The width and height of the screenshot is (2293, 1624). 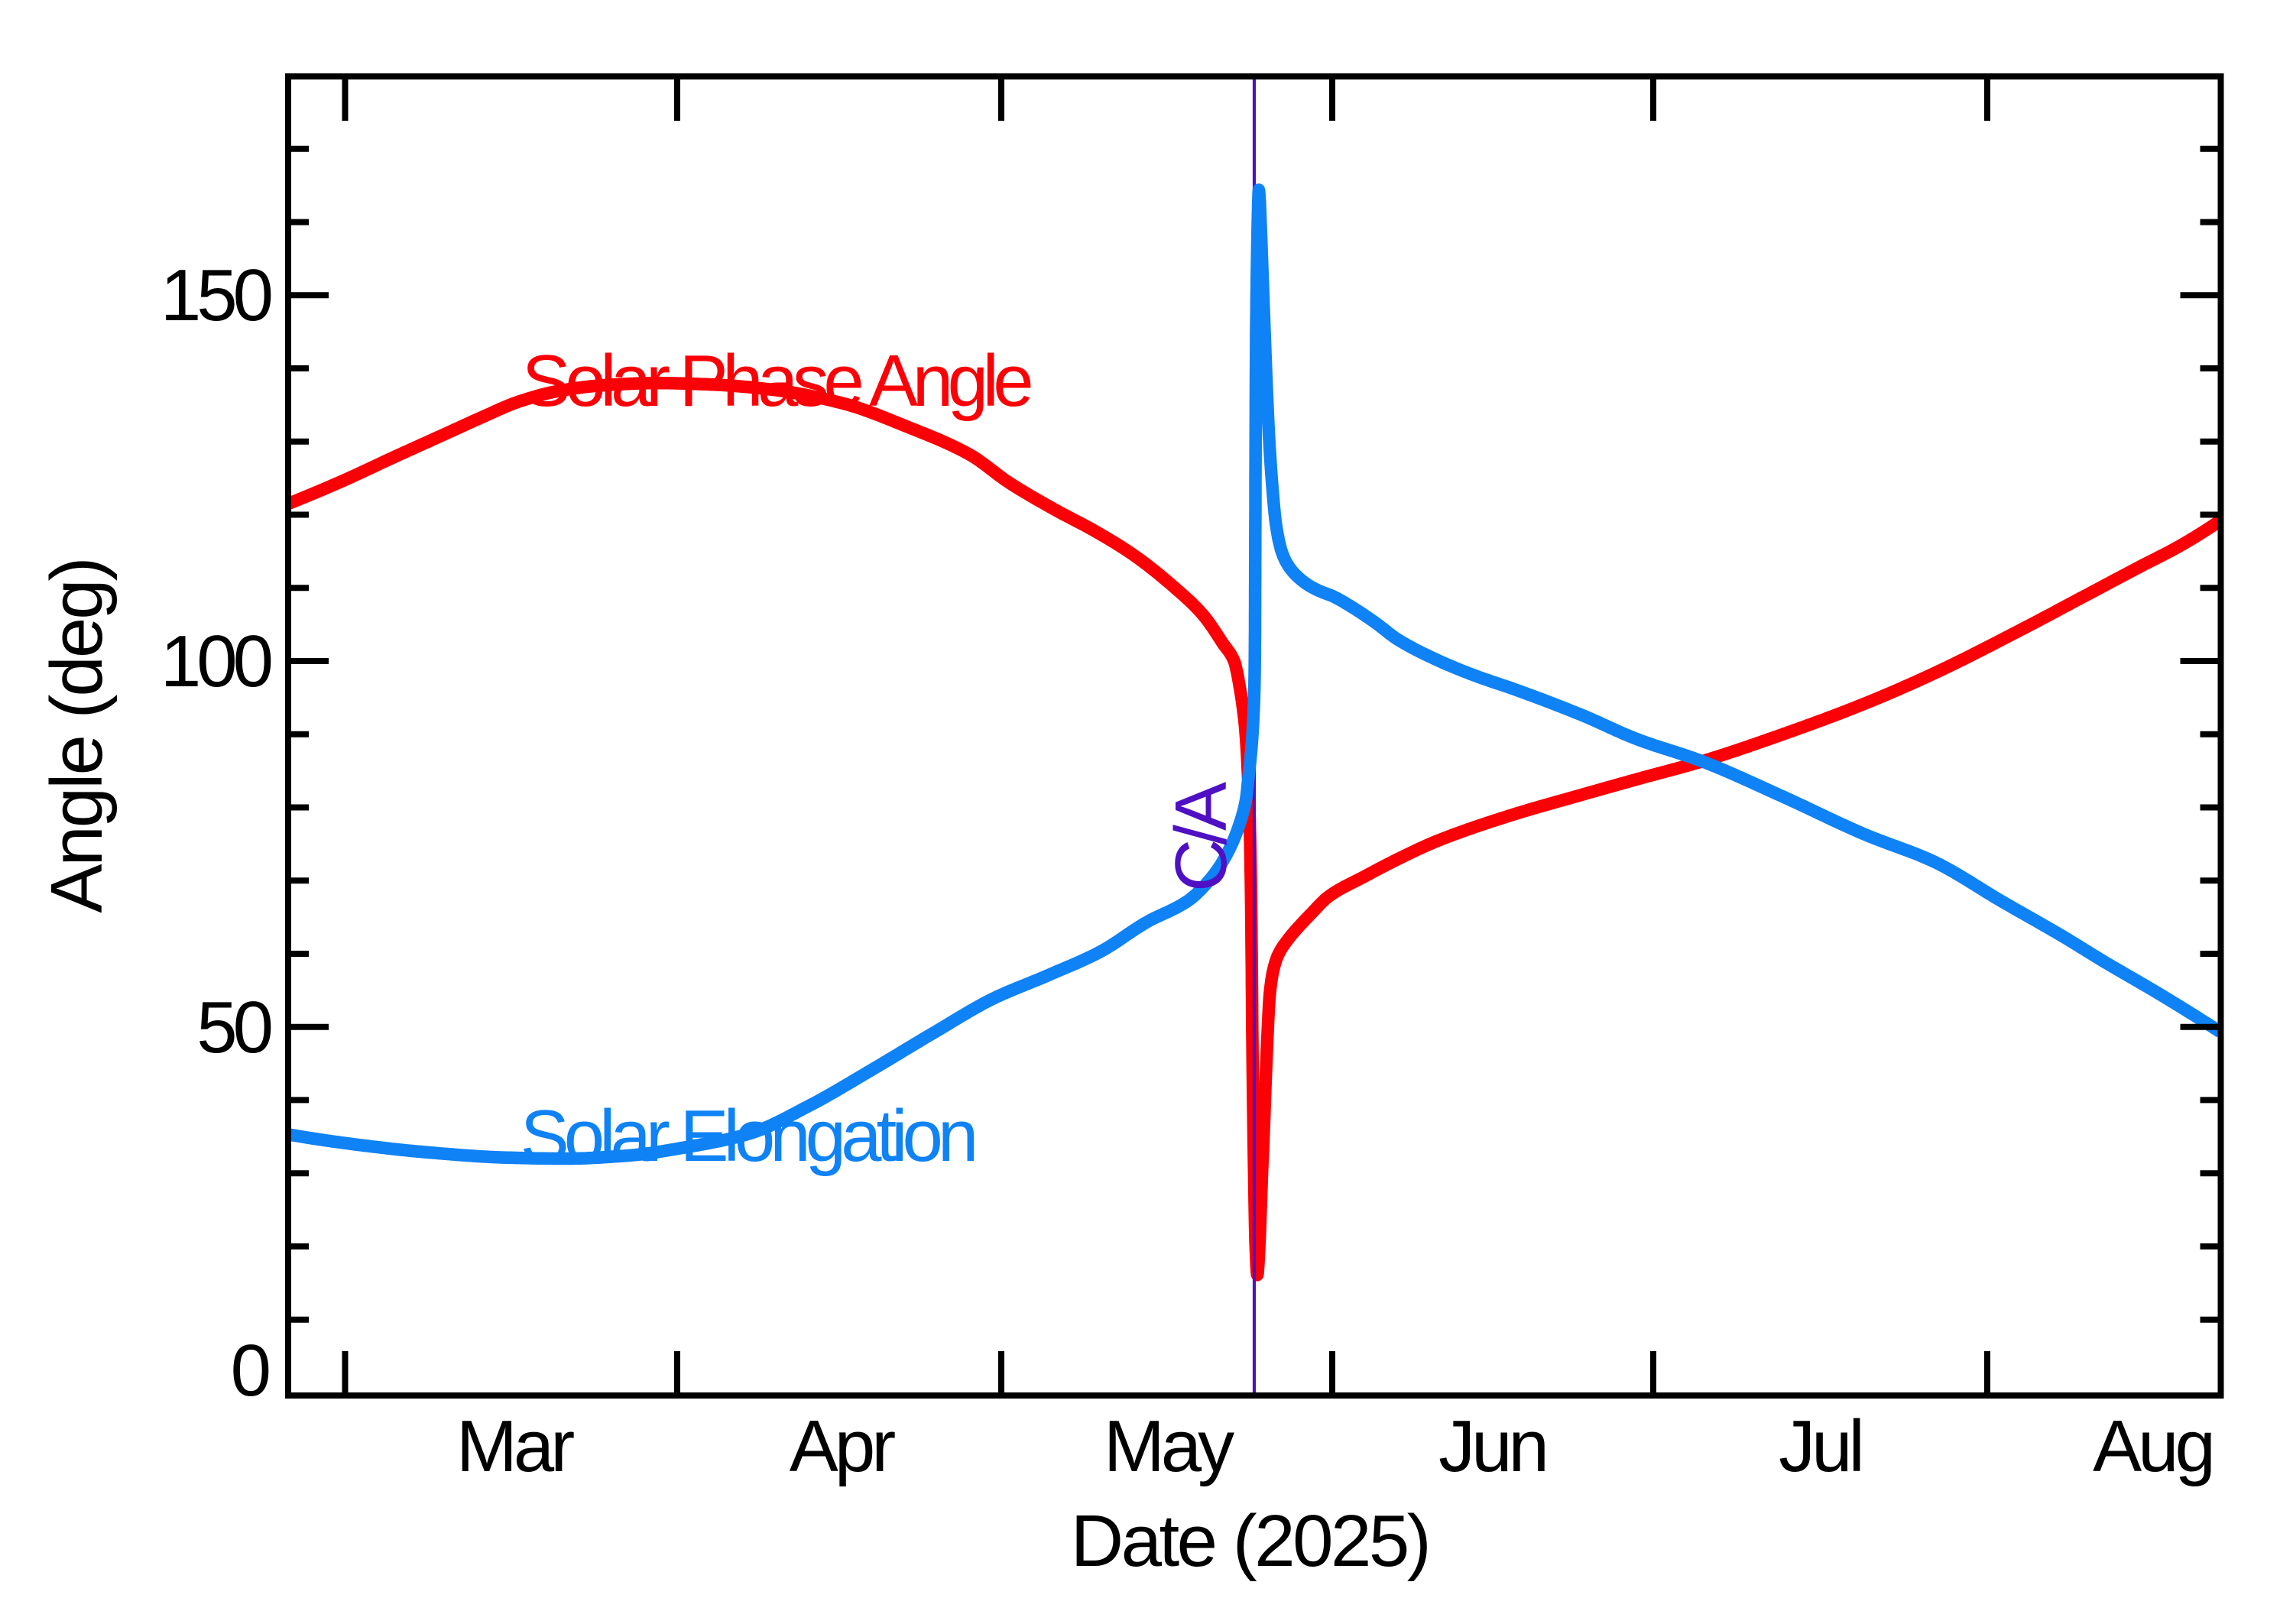 What do you see at coordinates (233, 1027) in the screenshot?
I see `svg-text: 50` at bounding box center [233, 1027].